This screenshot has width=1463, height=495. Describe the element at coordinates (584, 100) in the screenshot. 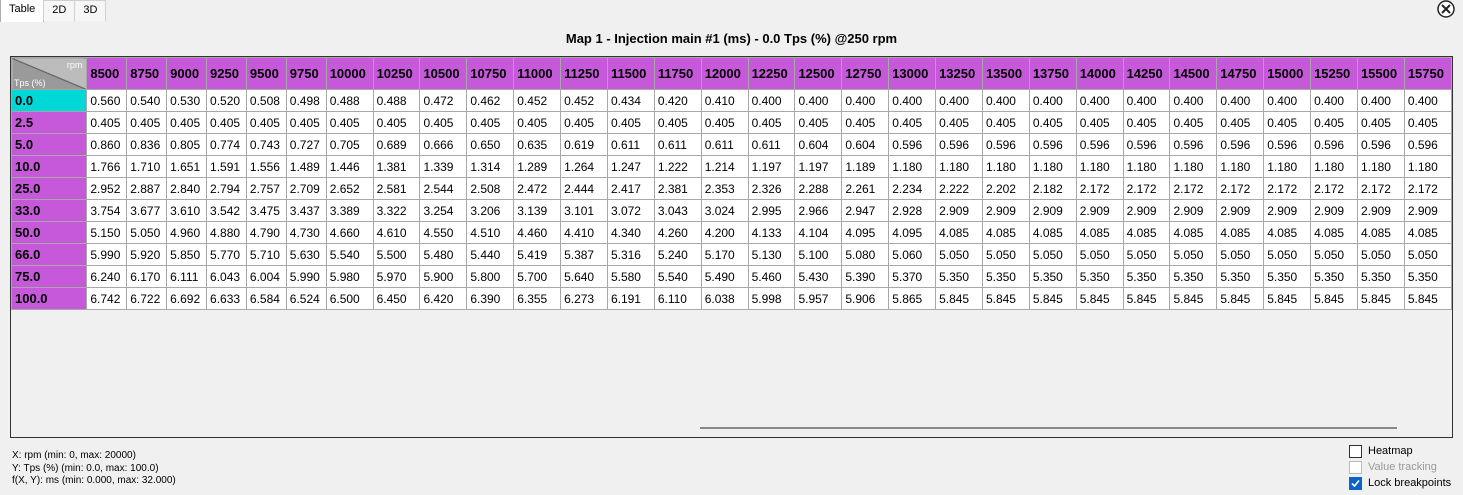

I see `cell: 0.452` at that location.